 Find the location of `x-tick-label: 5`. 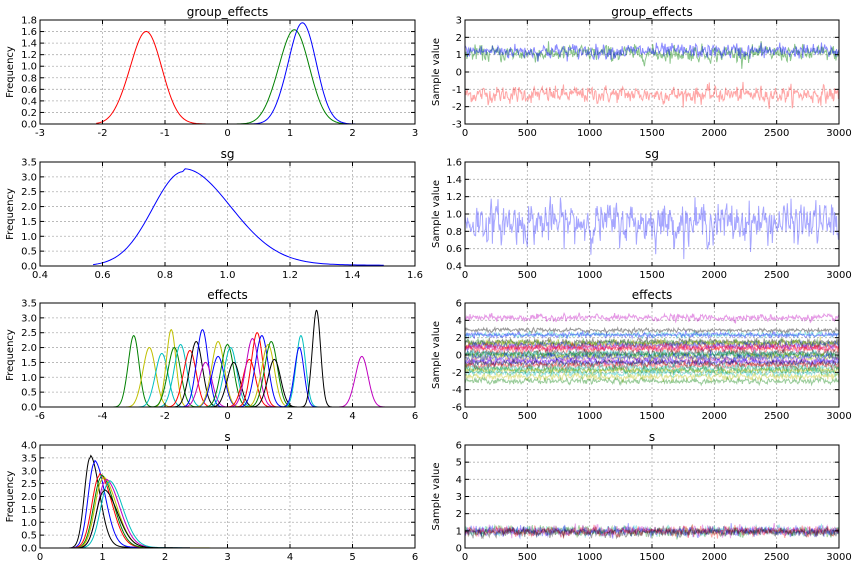

x-tick-label: 5 is located at coordinates (352, 557).